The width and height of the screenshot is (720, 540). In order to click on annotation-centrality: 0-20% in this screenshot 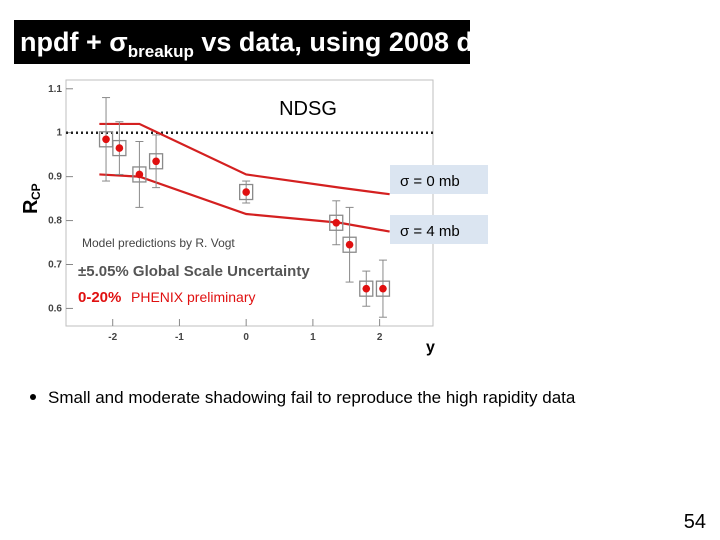, I will do `click(99, 297)`.